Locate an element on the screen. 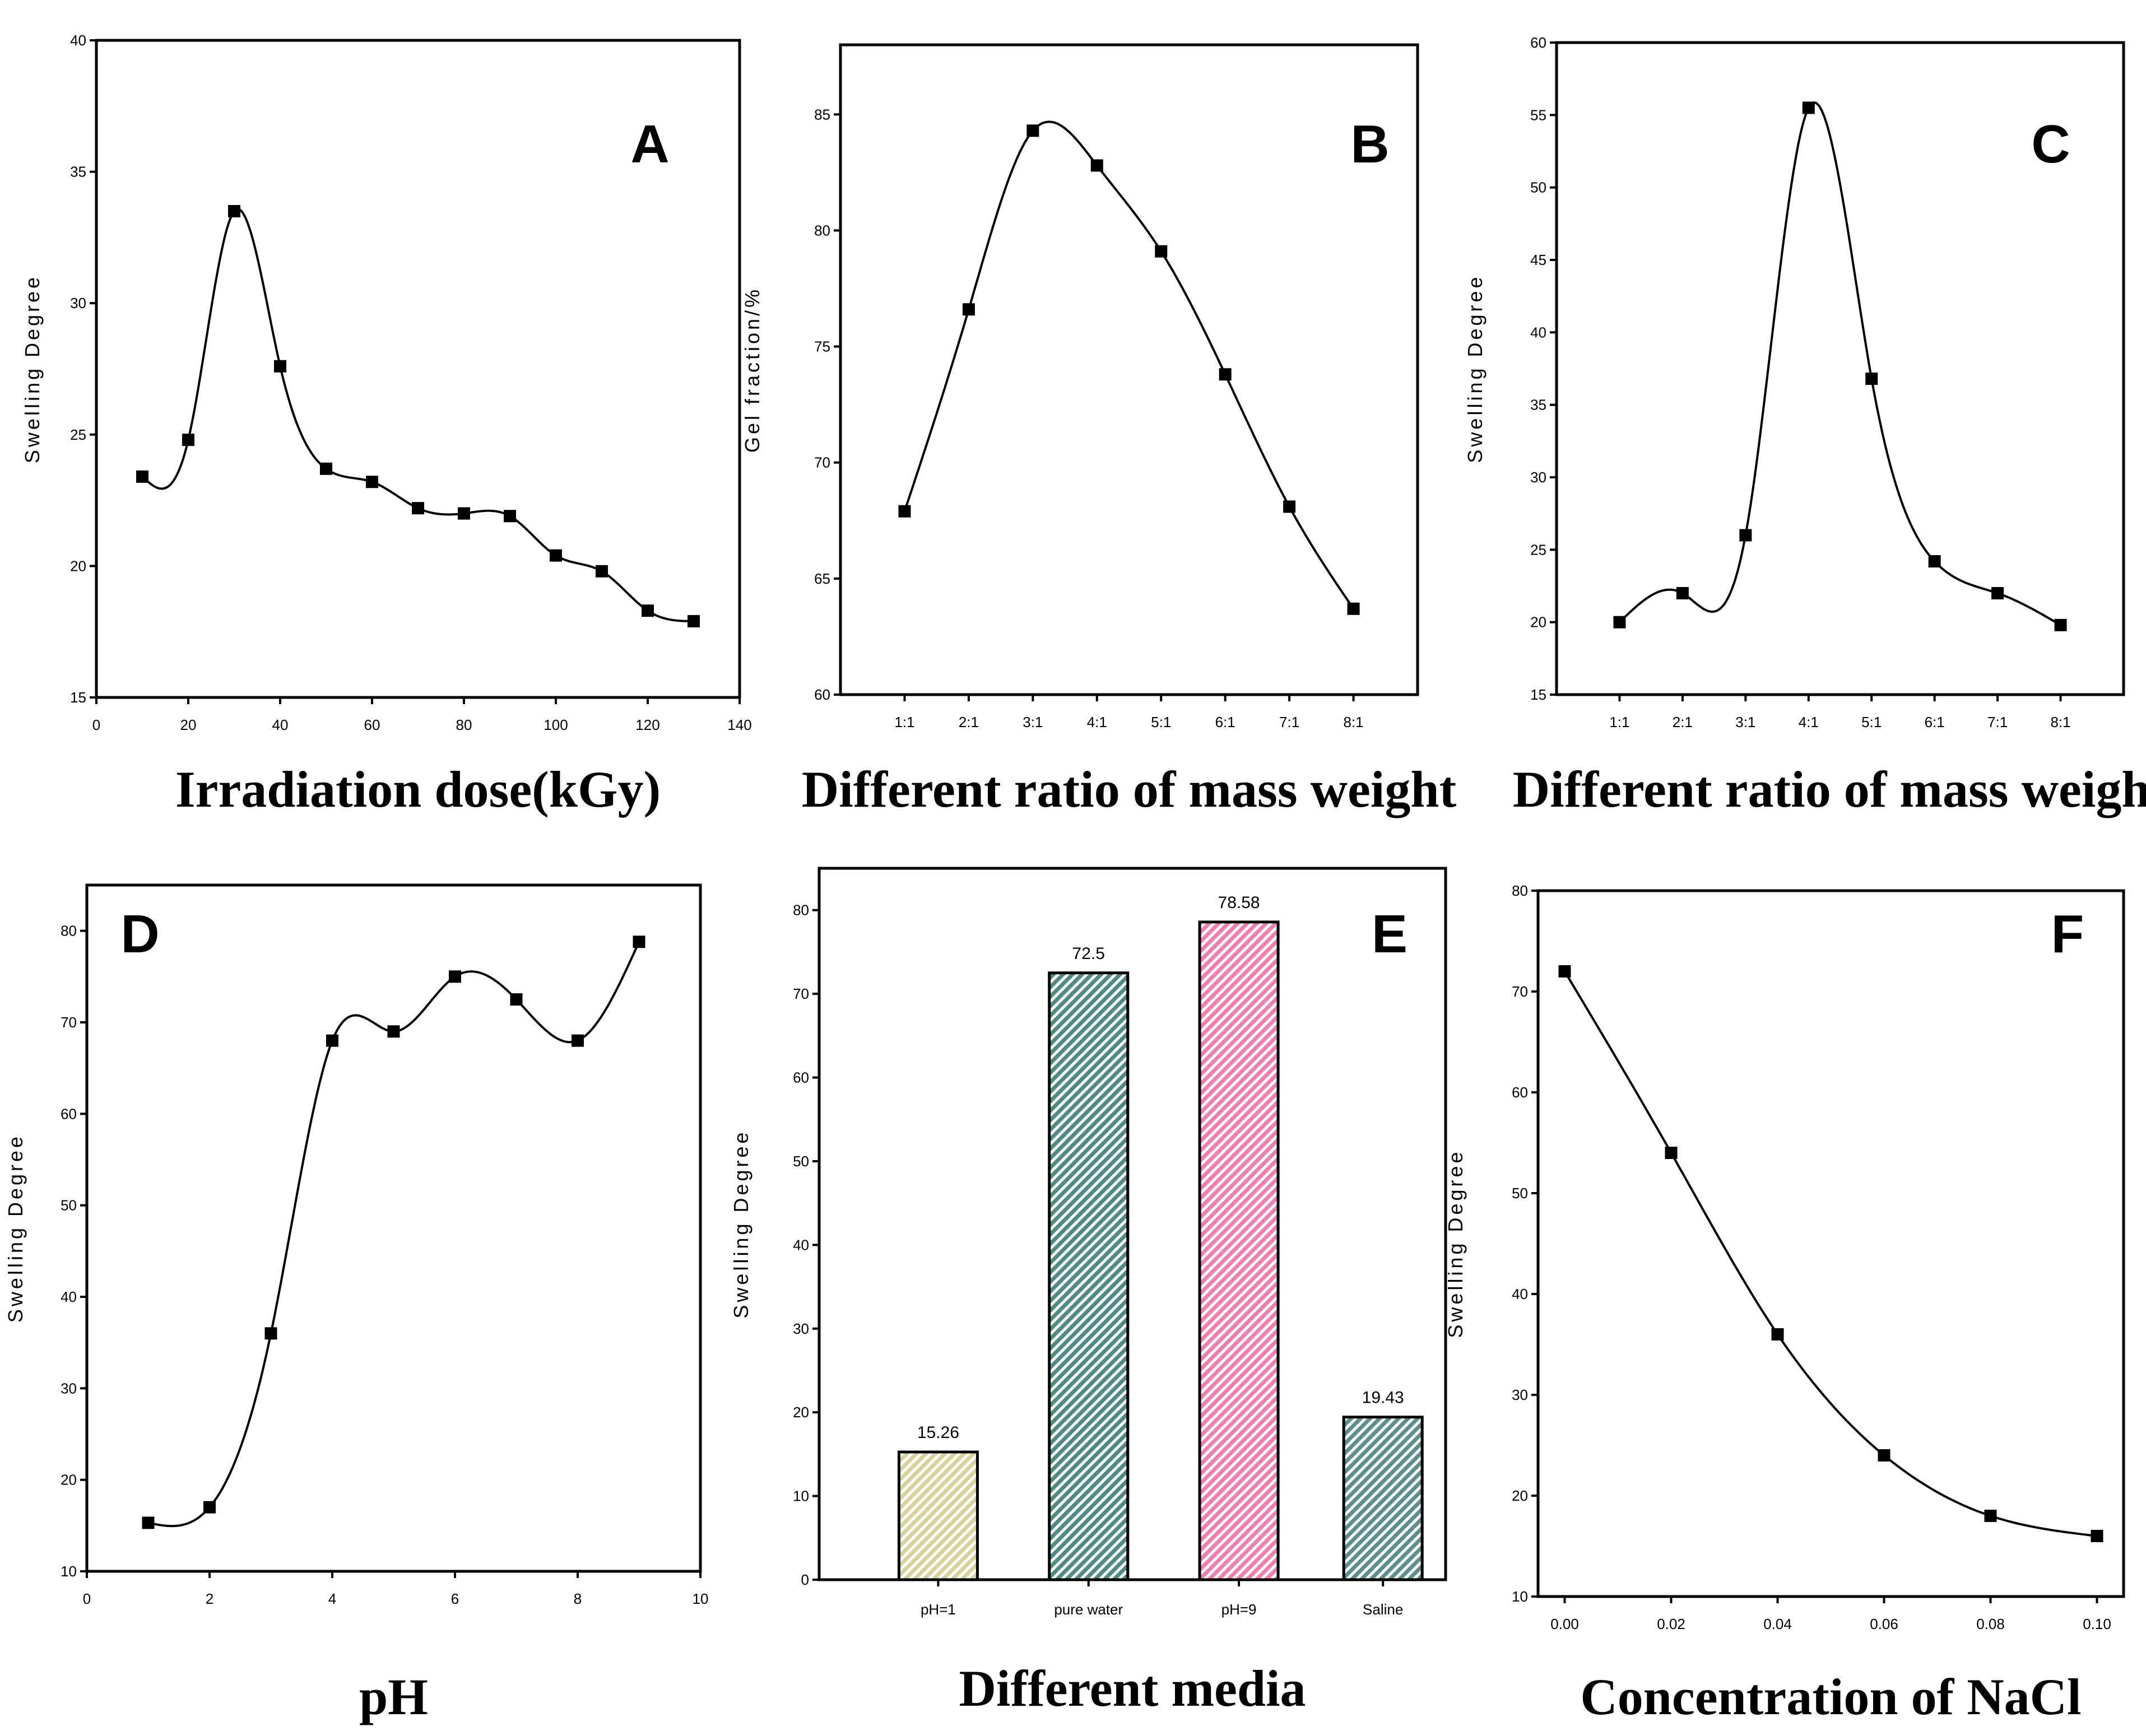 The width and height of the screenshot is (2146, 1736). x-tick-label-pure-water: pure water is located at coordinates (1088, 1609).